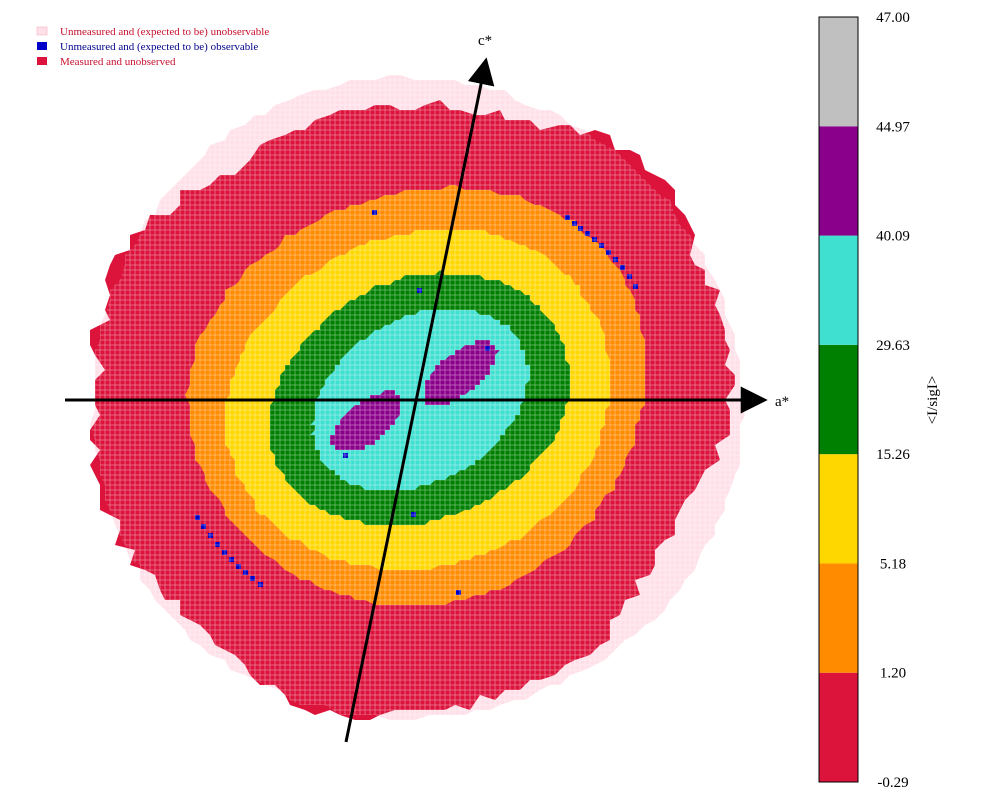 This screenshot has width=1000, height=800. Describe the element at coordinates (893, 237) in the screenshot. I see `colorbar-tick-label: 40.09` at that location.